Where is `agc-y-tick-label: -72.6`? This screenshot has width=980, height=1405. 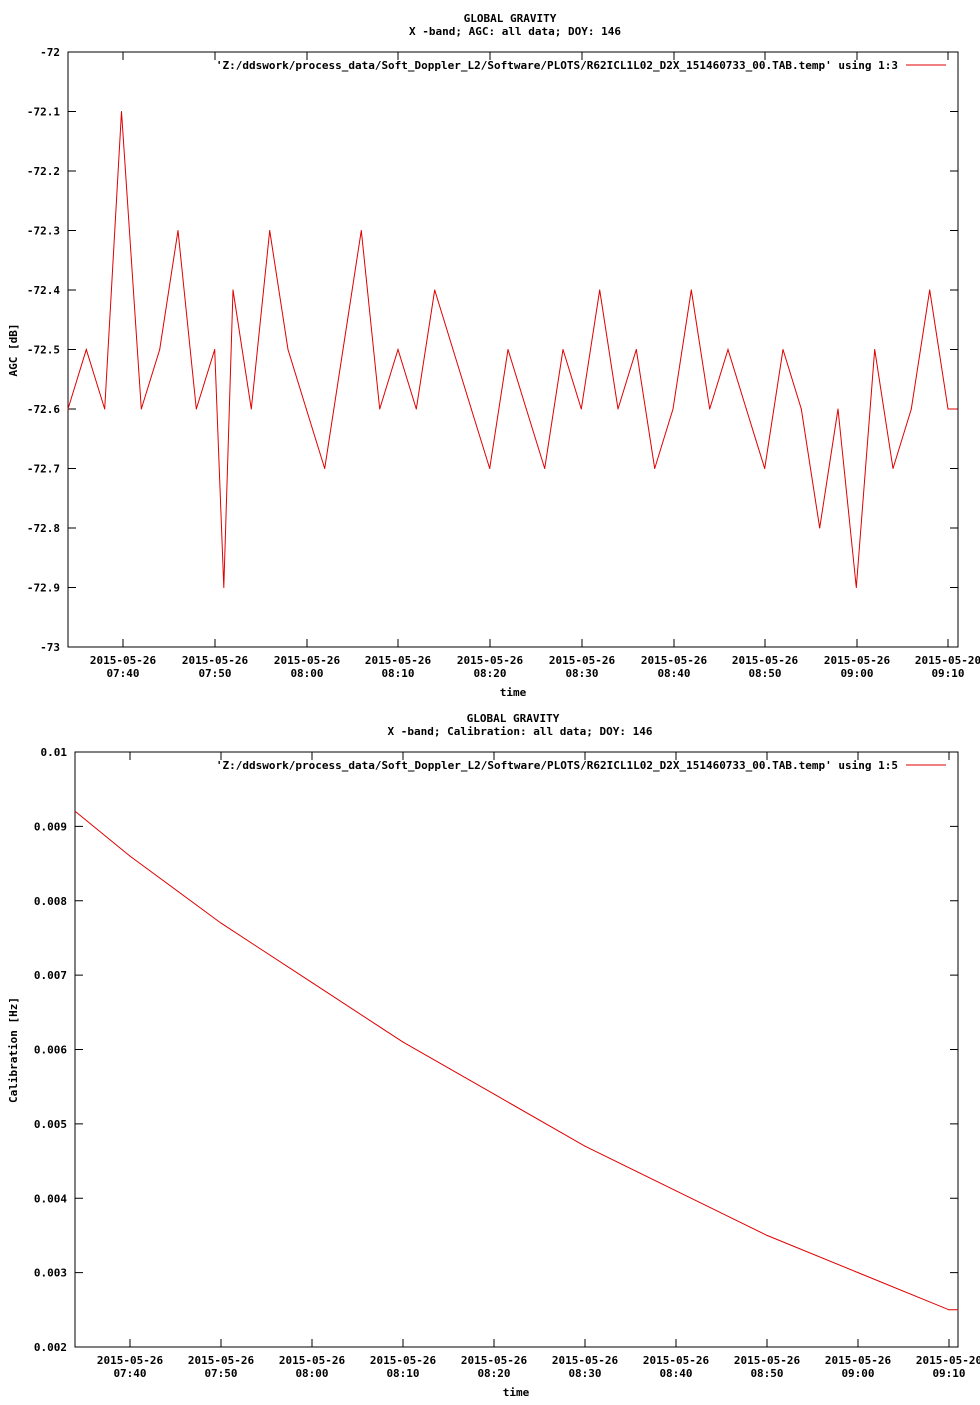
agc-y-tick-label: -72.6 is located at coordinates (43, 409).